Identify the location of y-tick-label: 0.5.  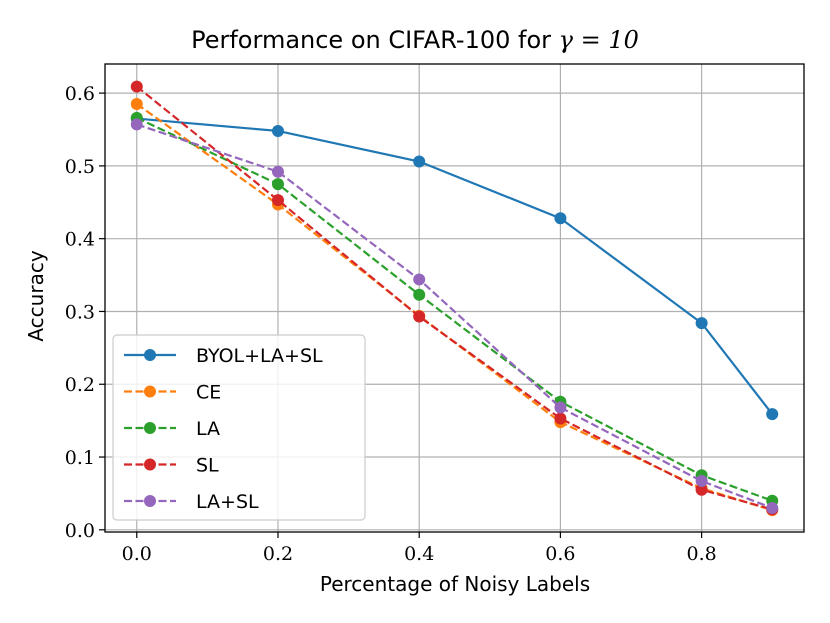
(80, 167).